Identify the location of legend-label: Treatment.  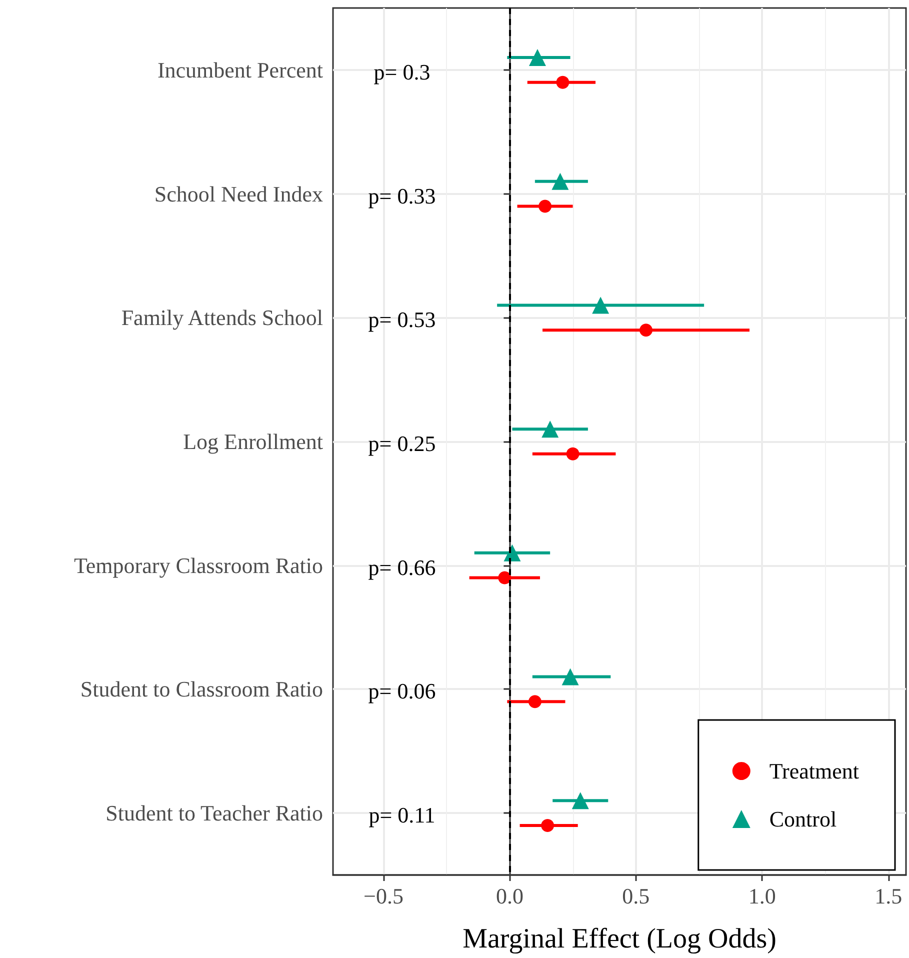
(814, 771).